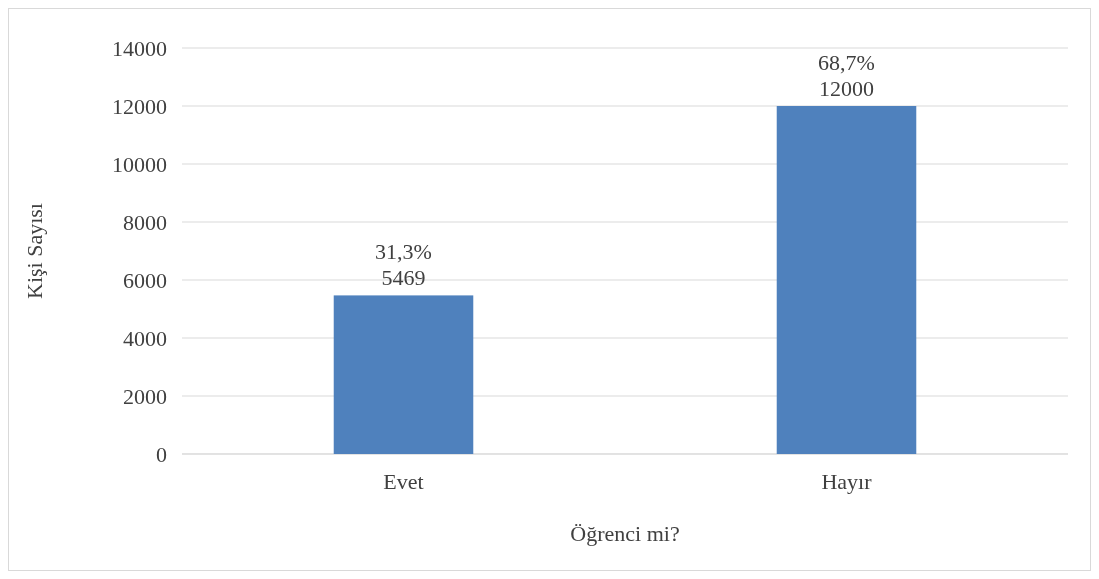 The width and height of the screenshot is (1099, 579). What do you see at coordinates (161, 454) in the screenshot?
I see `y-tick-label: 0` at bounding box center [161, 454].